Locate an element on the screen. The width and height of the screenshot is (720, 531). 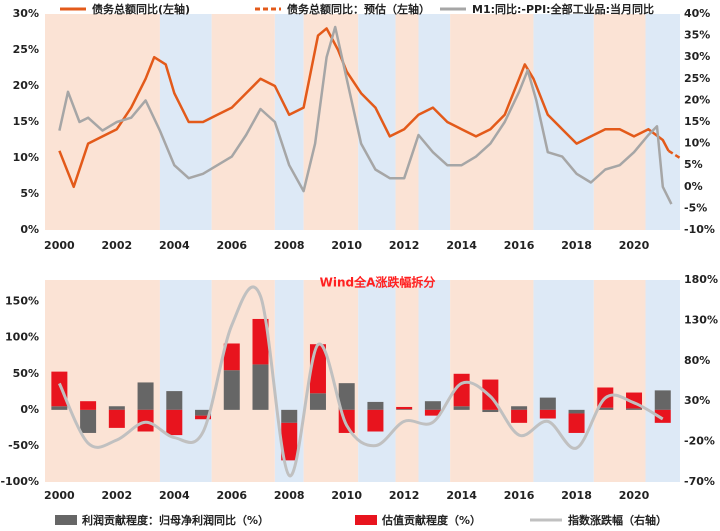
y2-tick-label: 40% is located at coordinates (697, 13).